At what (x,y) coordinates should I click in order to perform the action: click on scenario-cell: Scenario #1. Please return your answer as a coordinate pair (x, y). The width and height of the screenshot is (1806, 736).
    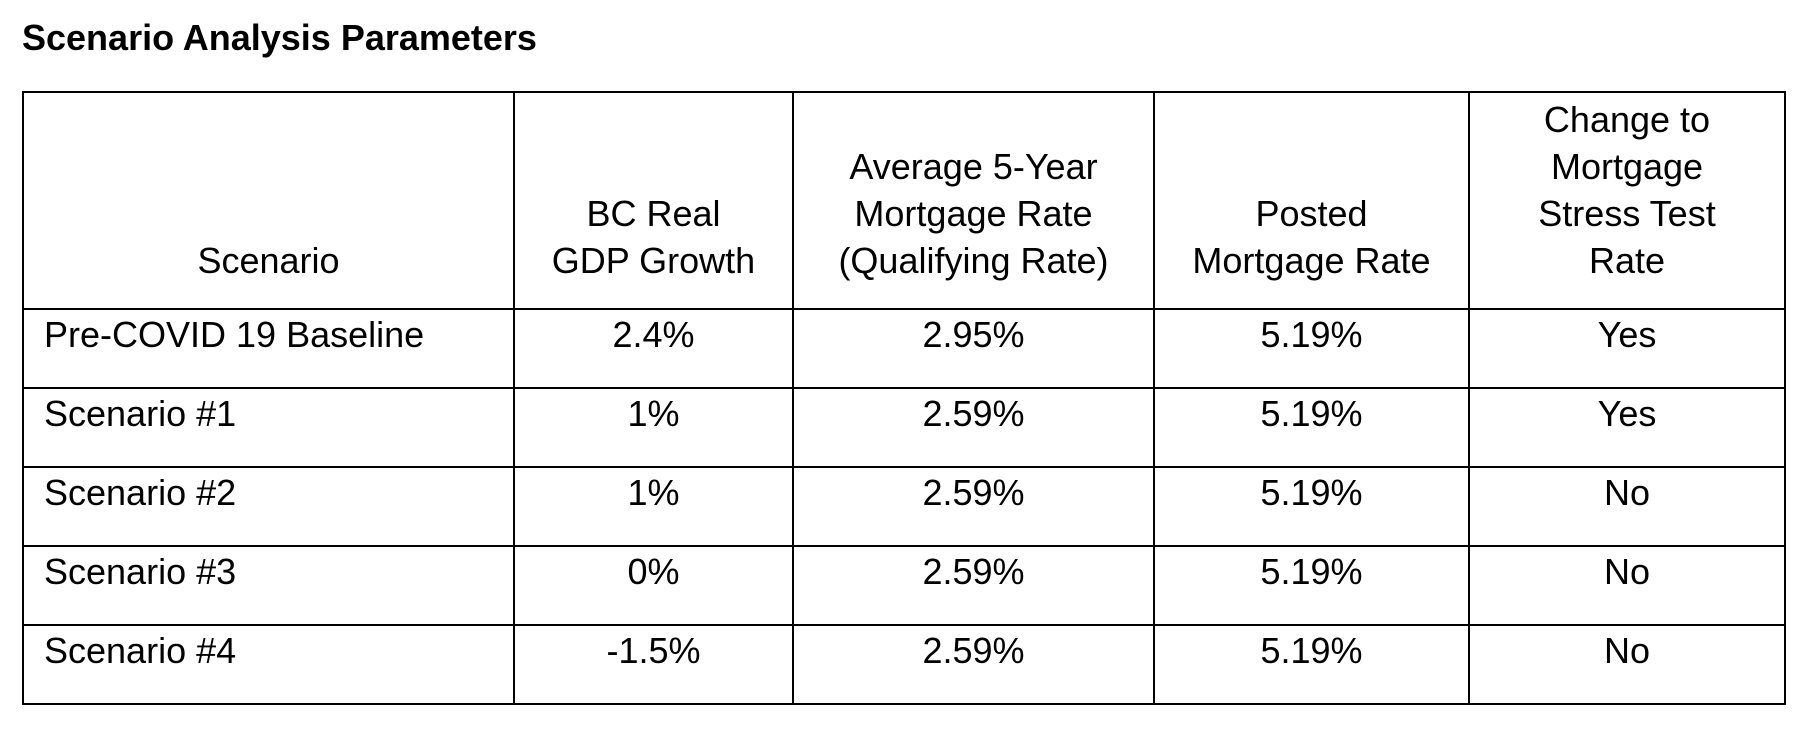
    Looking at the image, I should click on (268, 427).